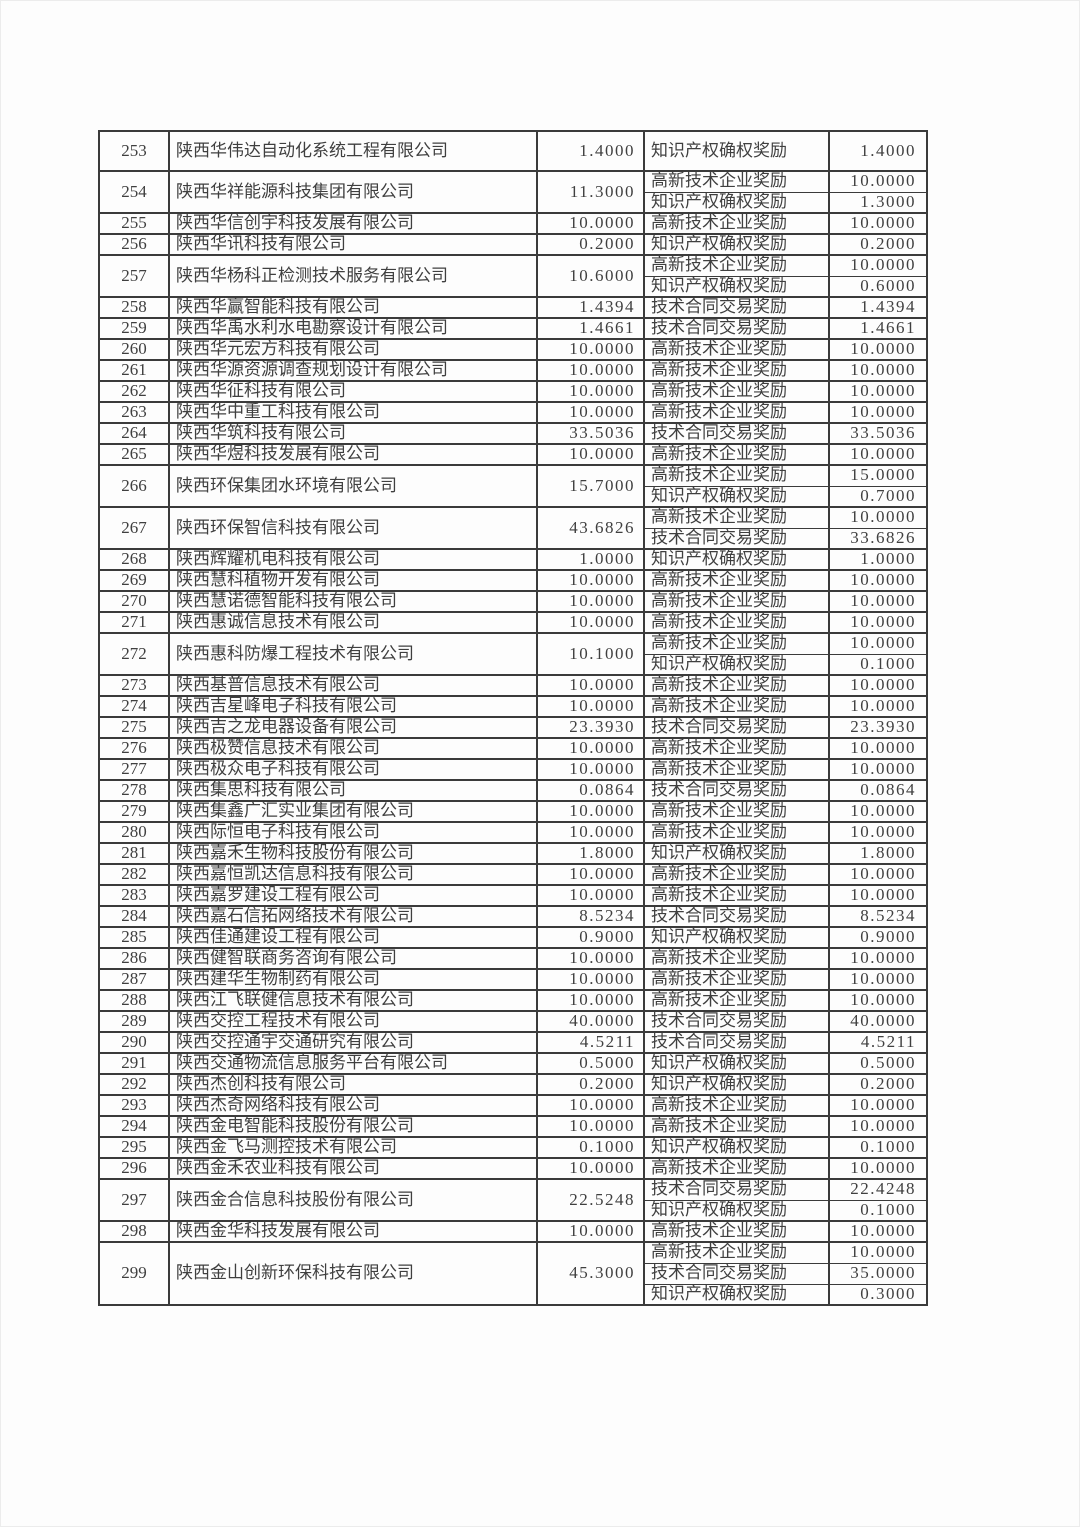  What do you see at coordinates (353, 328) in the screenshot?
I see `company-name-cell: 陕西华禹水利水电勘察设计有限公司` at bounding box center [353, 328].